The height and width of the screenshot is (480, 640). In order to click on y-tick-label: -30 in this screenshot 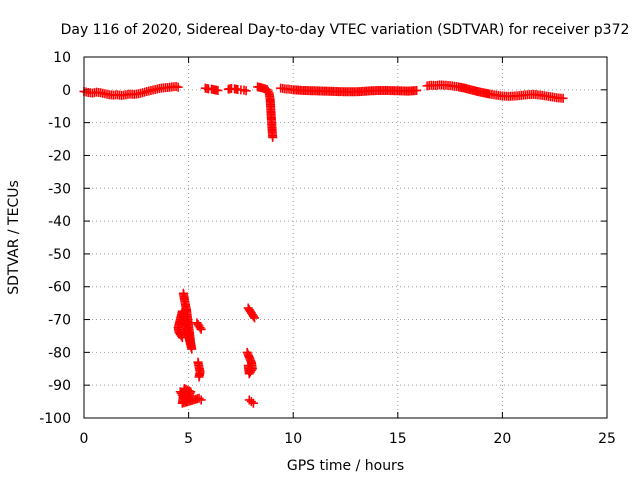, I will do `click(59, 189)`.